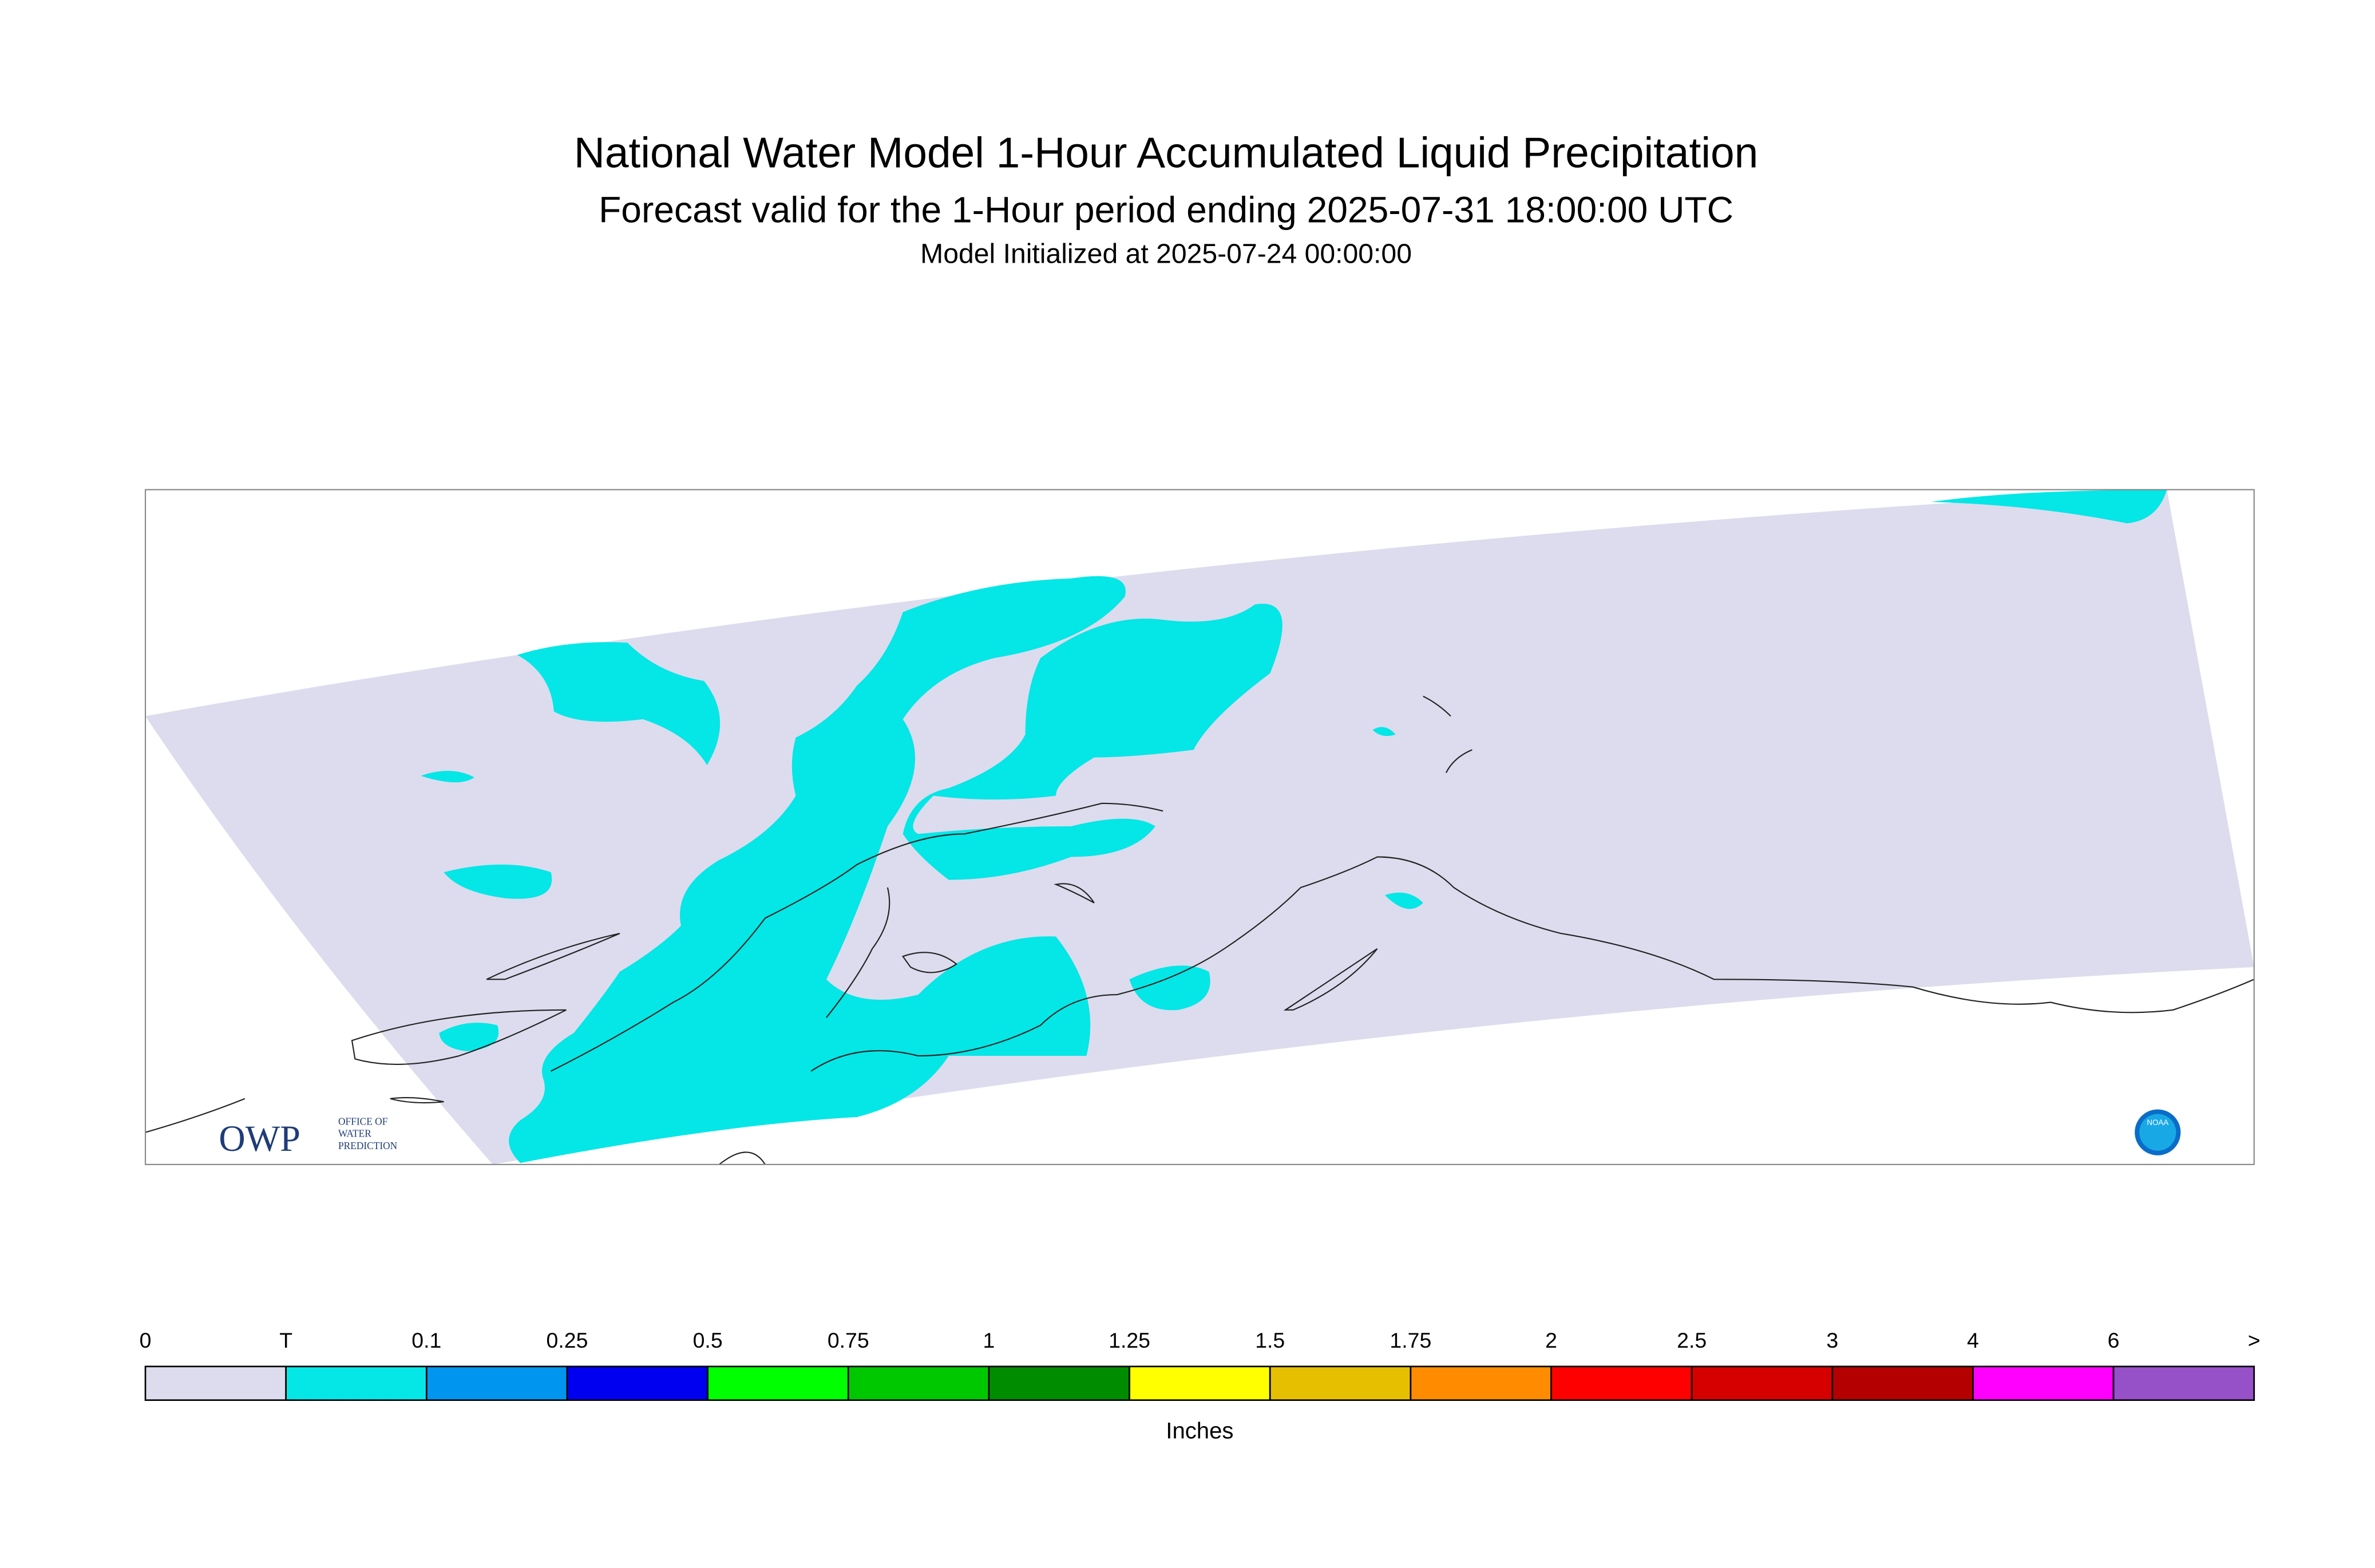  What do you see at coordinates (1270, 1340) in the screenshot?
I see `legend-label: 1.5` at bounding box center [1270, 1340].